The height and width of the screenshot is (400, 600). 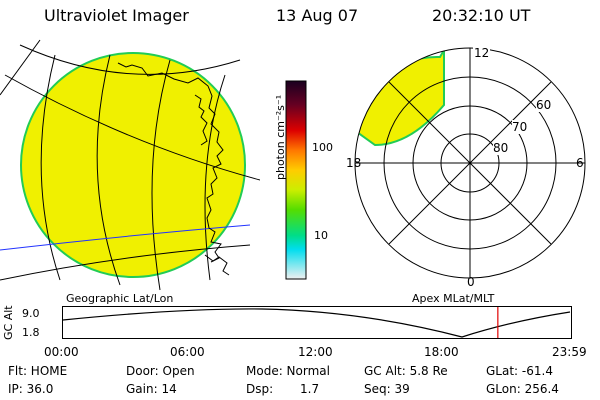 What do you see at coordinates (322, 147) in the screenshot?
I see `colorbar-tick-100: 100` at bounding box center [322, 147].